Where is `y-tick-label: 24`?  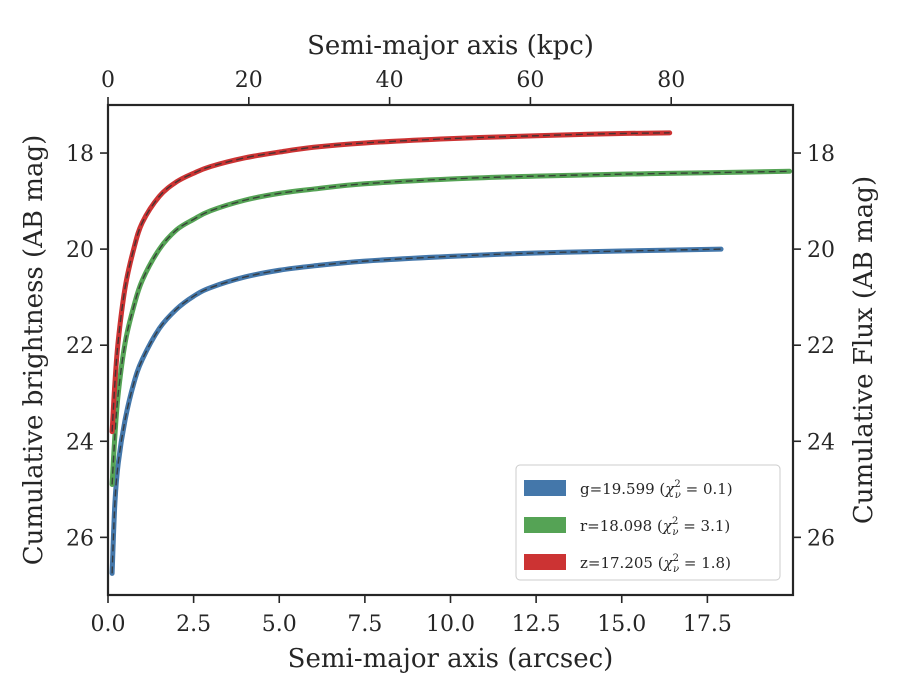
y-tick-label: 24 is located at coordinates (80, 442).